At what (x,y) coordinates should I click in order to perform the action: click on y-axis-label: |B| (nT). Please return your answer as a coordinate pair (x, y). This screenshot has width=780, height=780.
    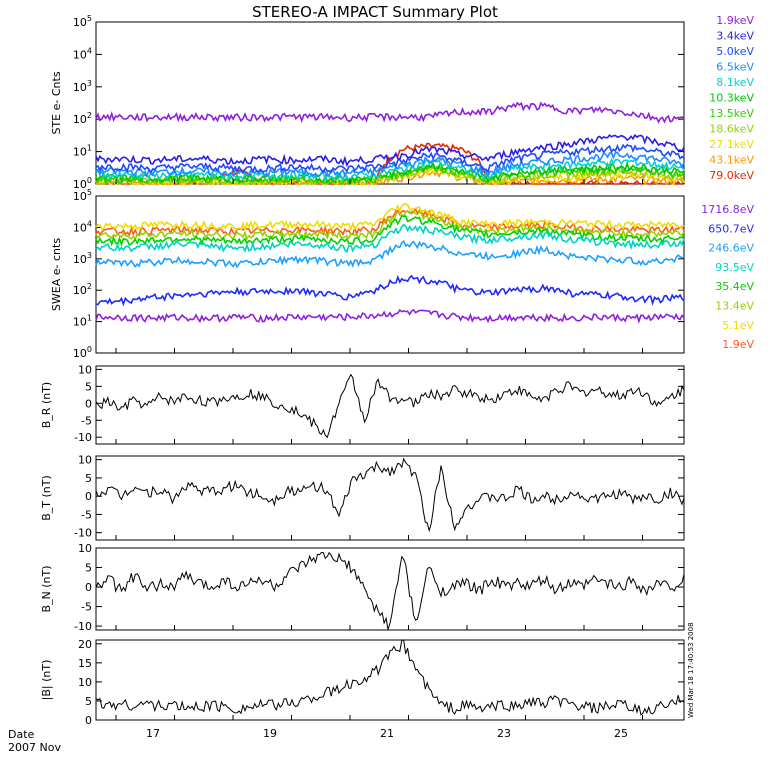
    Looking at the image, I should click on (46, 680).